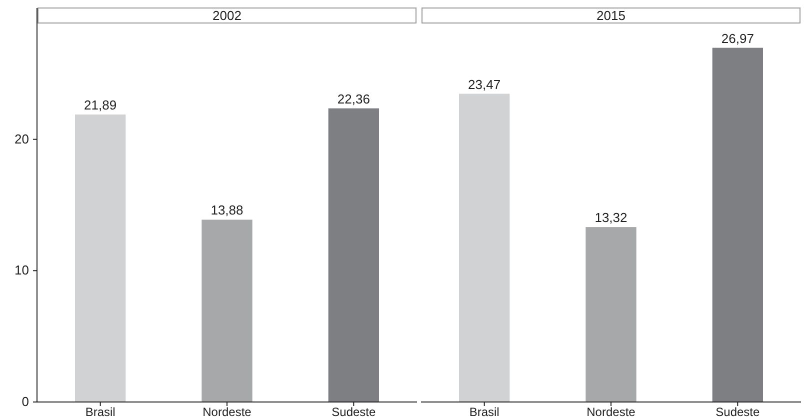  Describe the element at coordinates (484, 84) in the screenshot. I see `data-label: 23,47` at that location.